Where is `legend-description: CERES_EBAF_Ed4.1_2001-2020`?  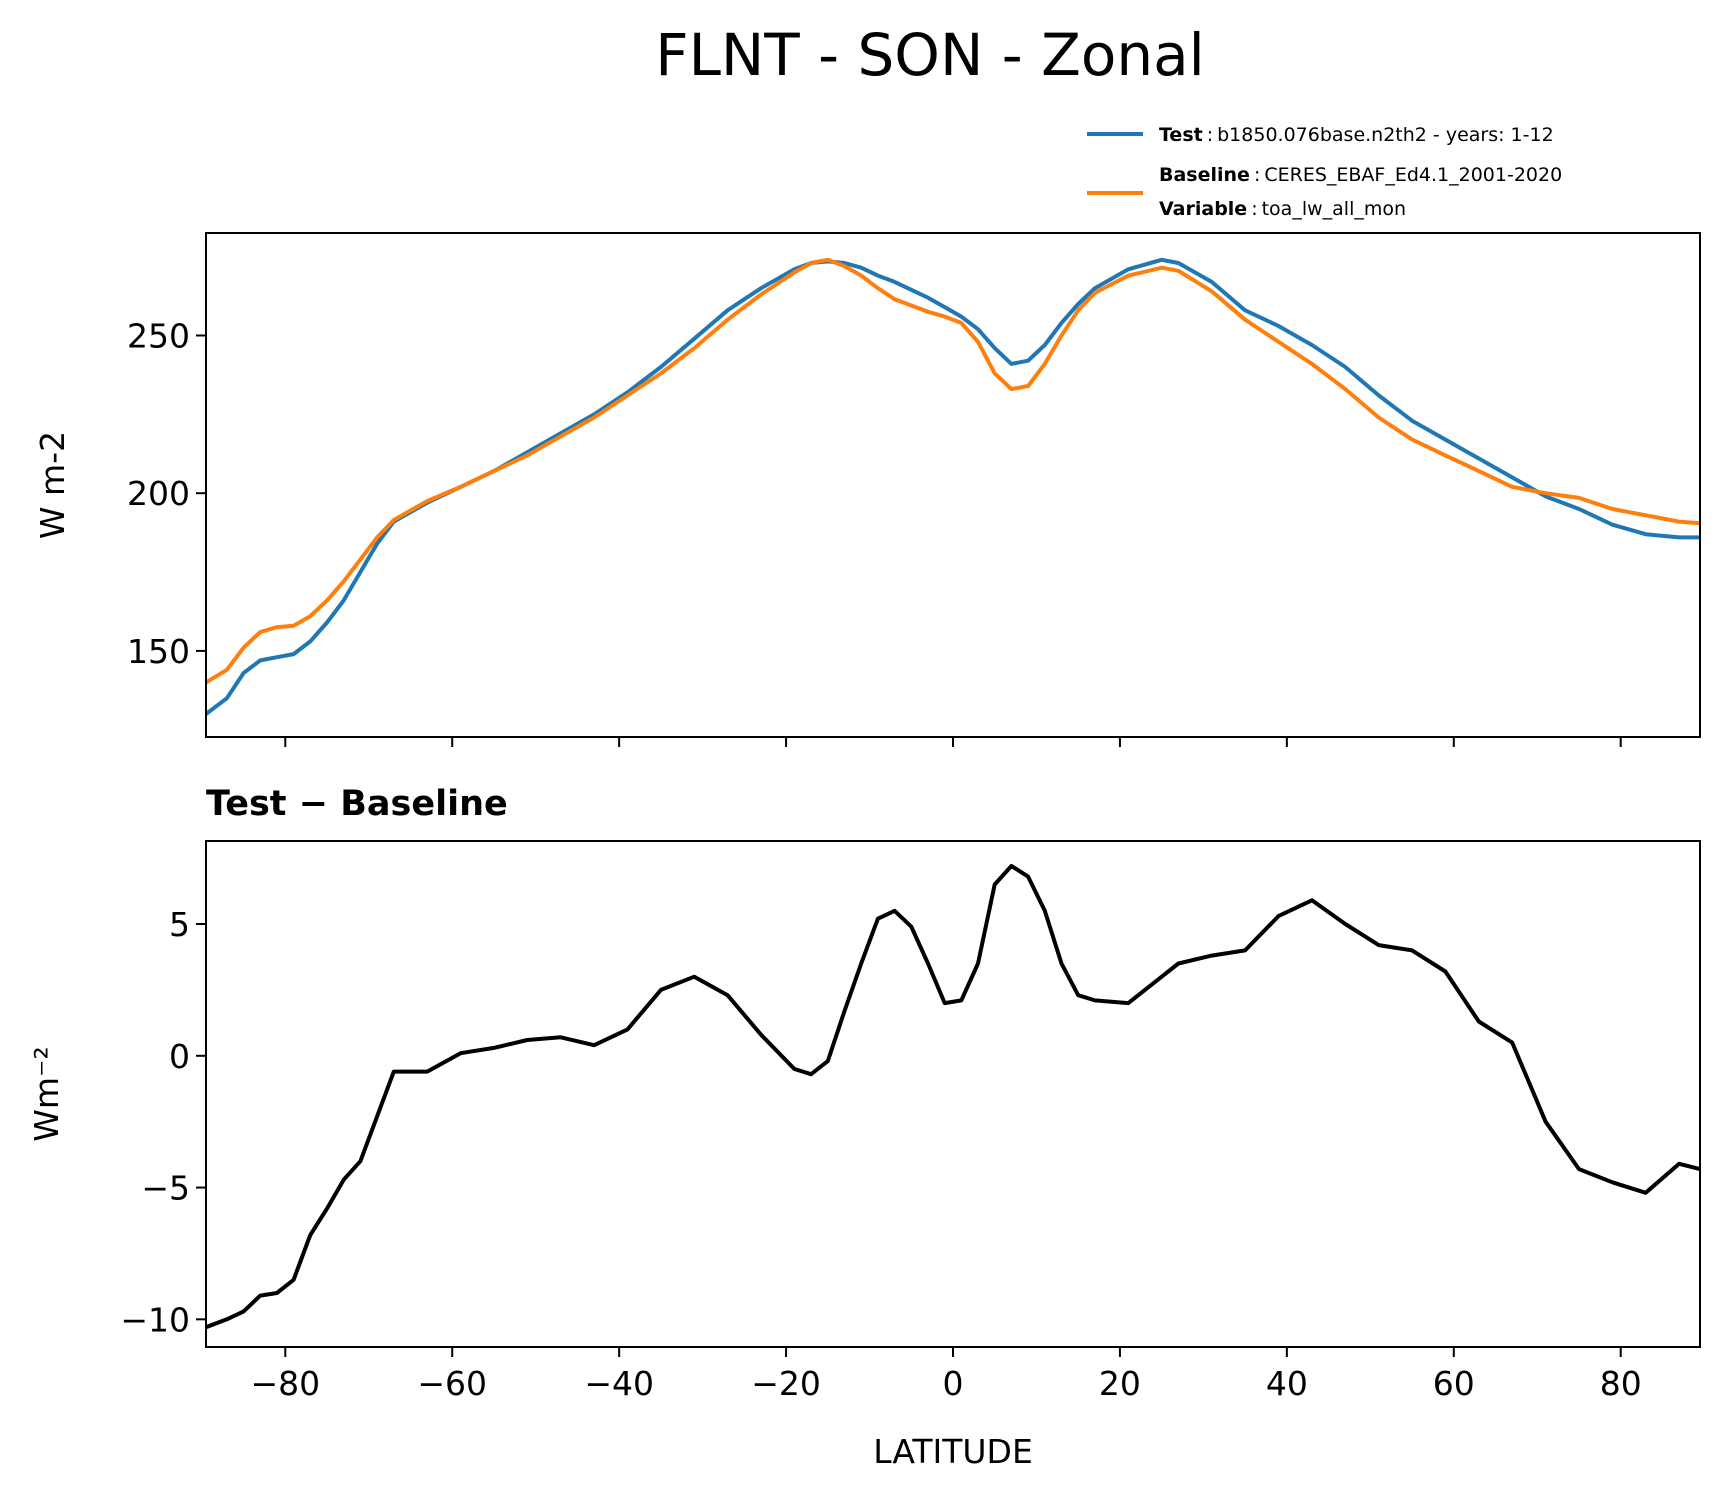 legend-description: CERES_EBAF_Ed4.1_2001-2020 is located at coordinates (1413, 175).